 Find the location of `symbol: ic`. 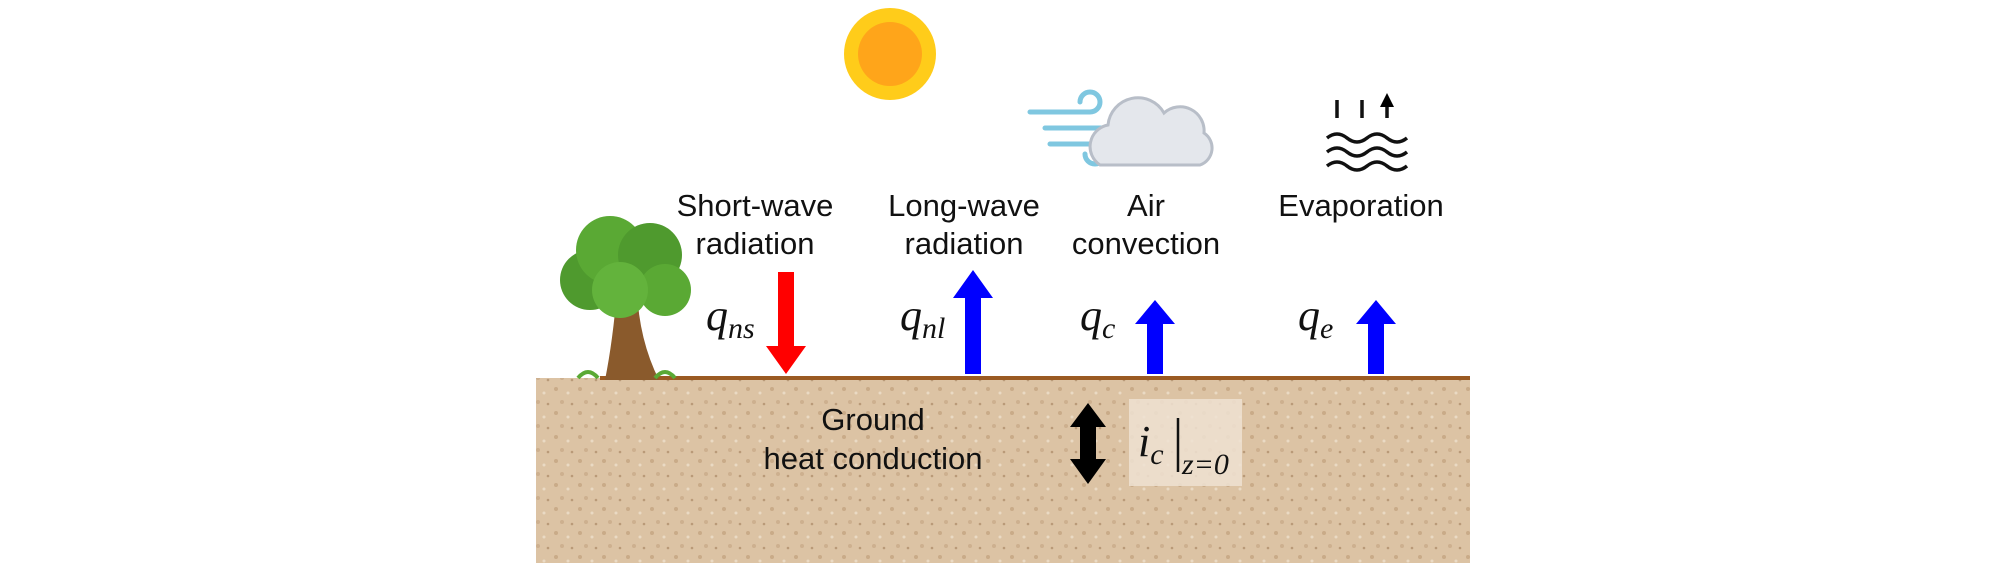

symbol: ic is located at coordinates (1151, 444).